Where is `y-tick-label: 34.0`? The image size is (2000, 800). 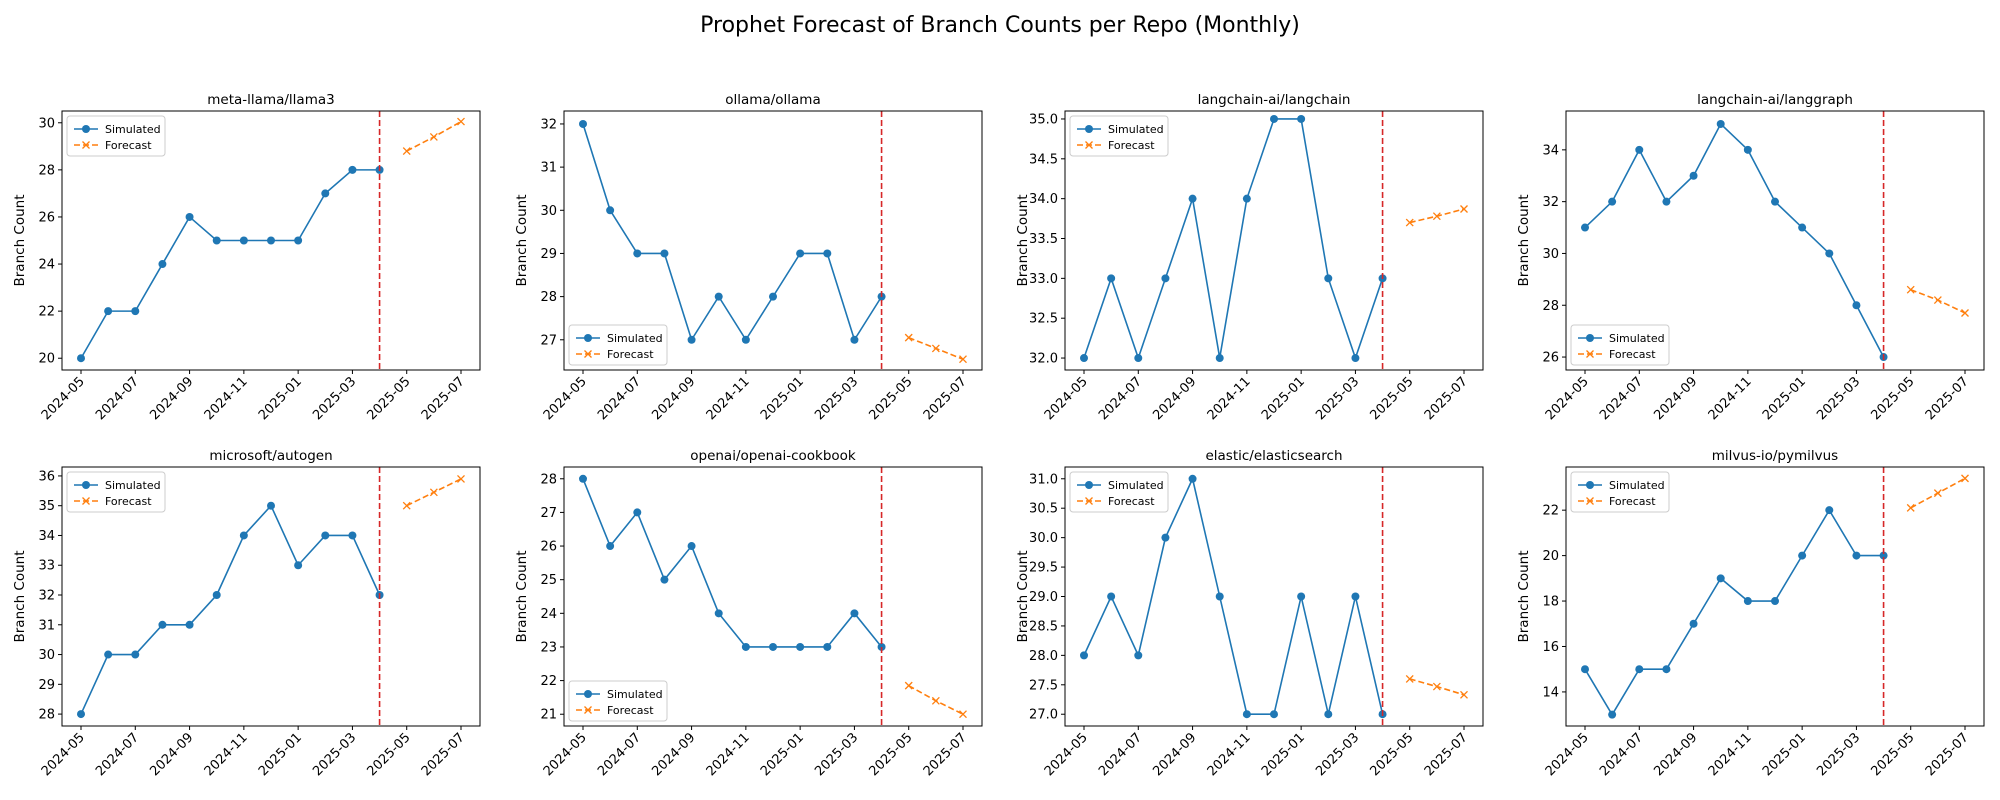
y-tick-label: 34.0 is located at coordinates (1043, 199).